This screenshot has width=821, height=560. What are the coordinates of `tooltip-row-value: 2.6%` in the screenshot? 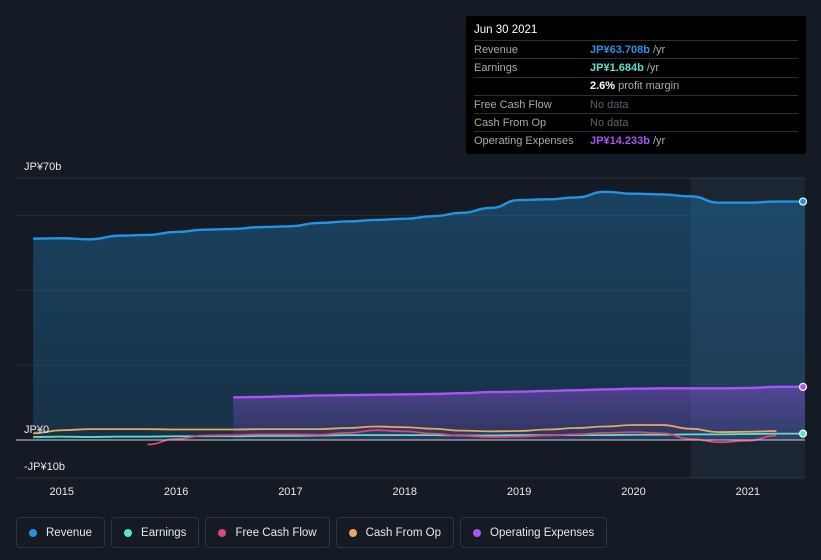 It's located at (603, 86).